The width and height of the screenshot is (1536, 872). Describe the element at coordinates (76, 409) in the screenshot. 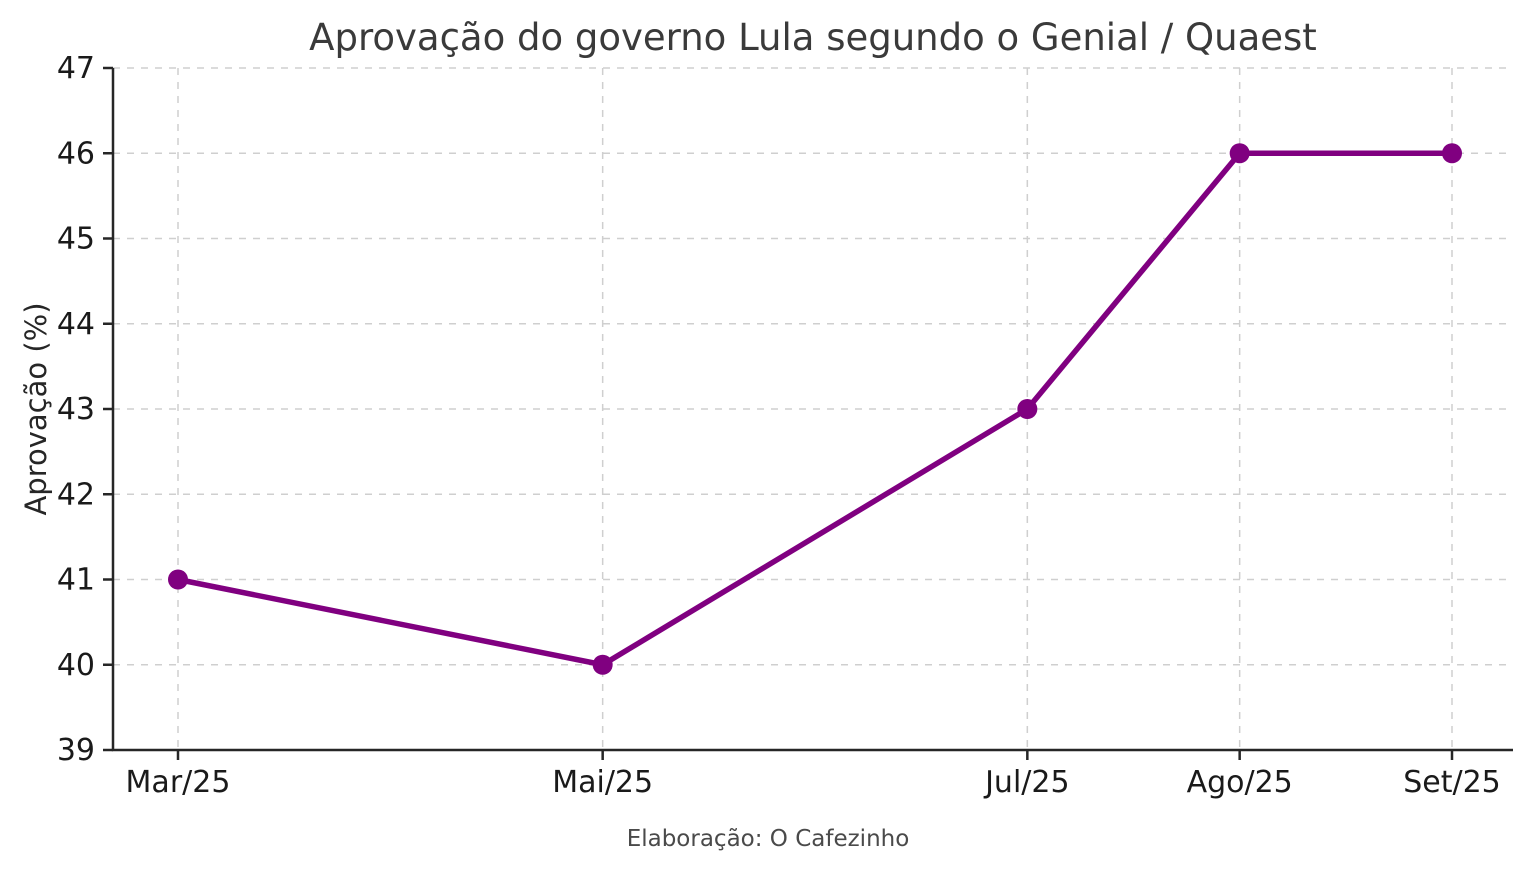

I see `y-tick-label: 43` at that location.